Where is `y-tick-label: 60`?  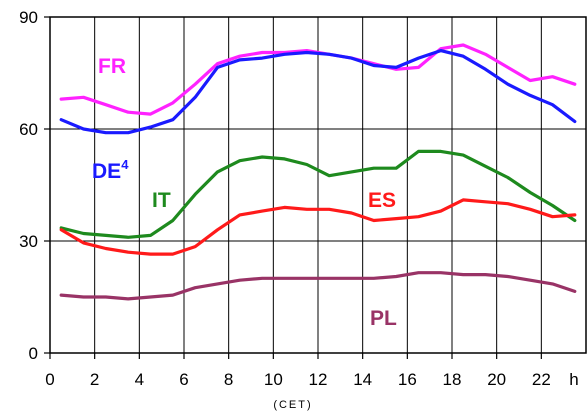 y-tick-label: 60 is located at coordinates (28, 129).